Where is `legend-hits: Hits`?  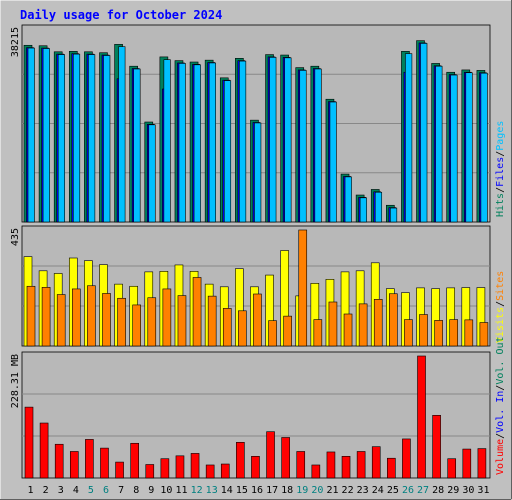 legend-hits: Hits is located at coordinates (500, 205).